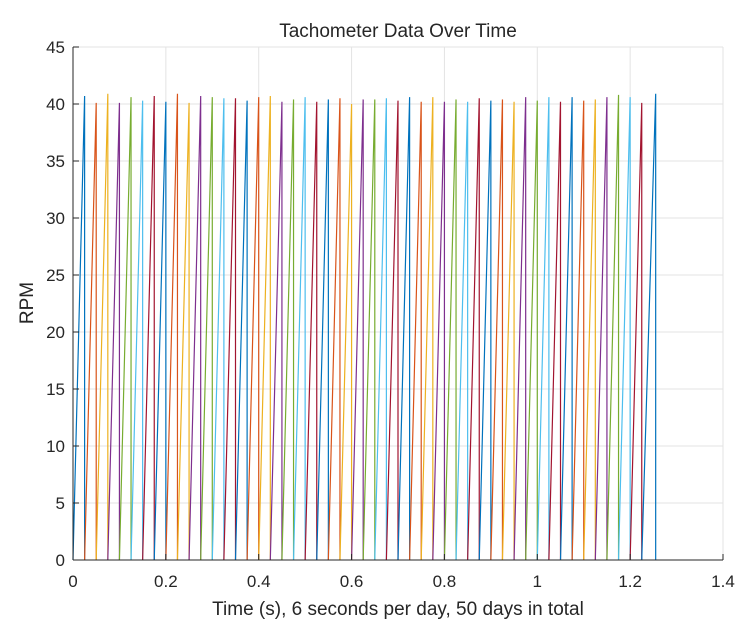 The image size is (752, 633). What do you see at coordinates (259, 581) in the screenshot?
I see `x-tick-label: 0.4` at bounding box center [259, 581].